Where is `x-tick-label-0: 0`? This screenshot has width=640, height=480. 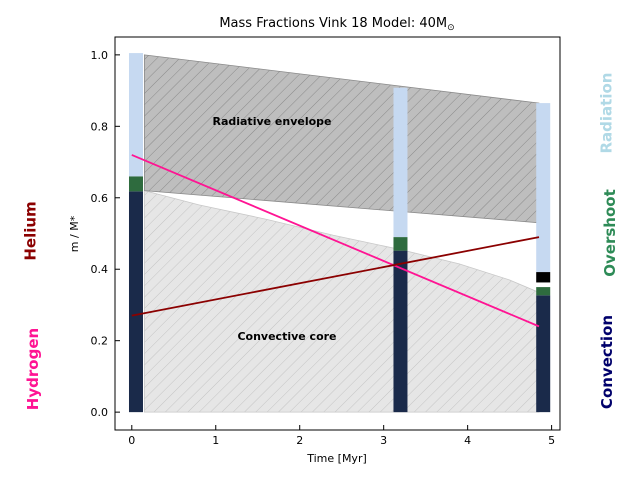
x-tick-label-0: 0 is located at coordinates (131, 440).